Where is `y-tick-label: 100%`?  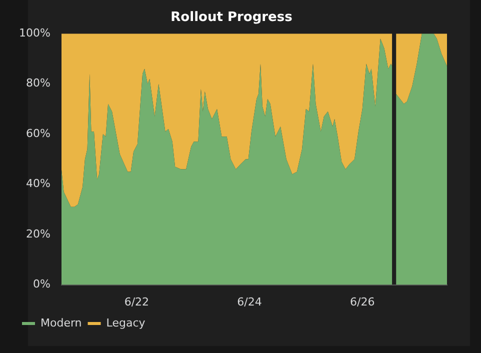
y-tick-label: 100% is located at coordinates (34, 33).